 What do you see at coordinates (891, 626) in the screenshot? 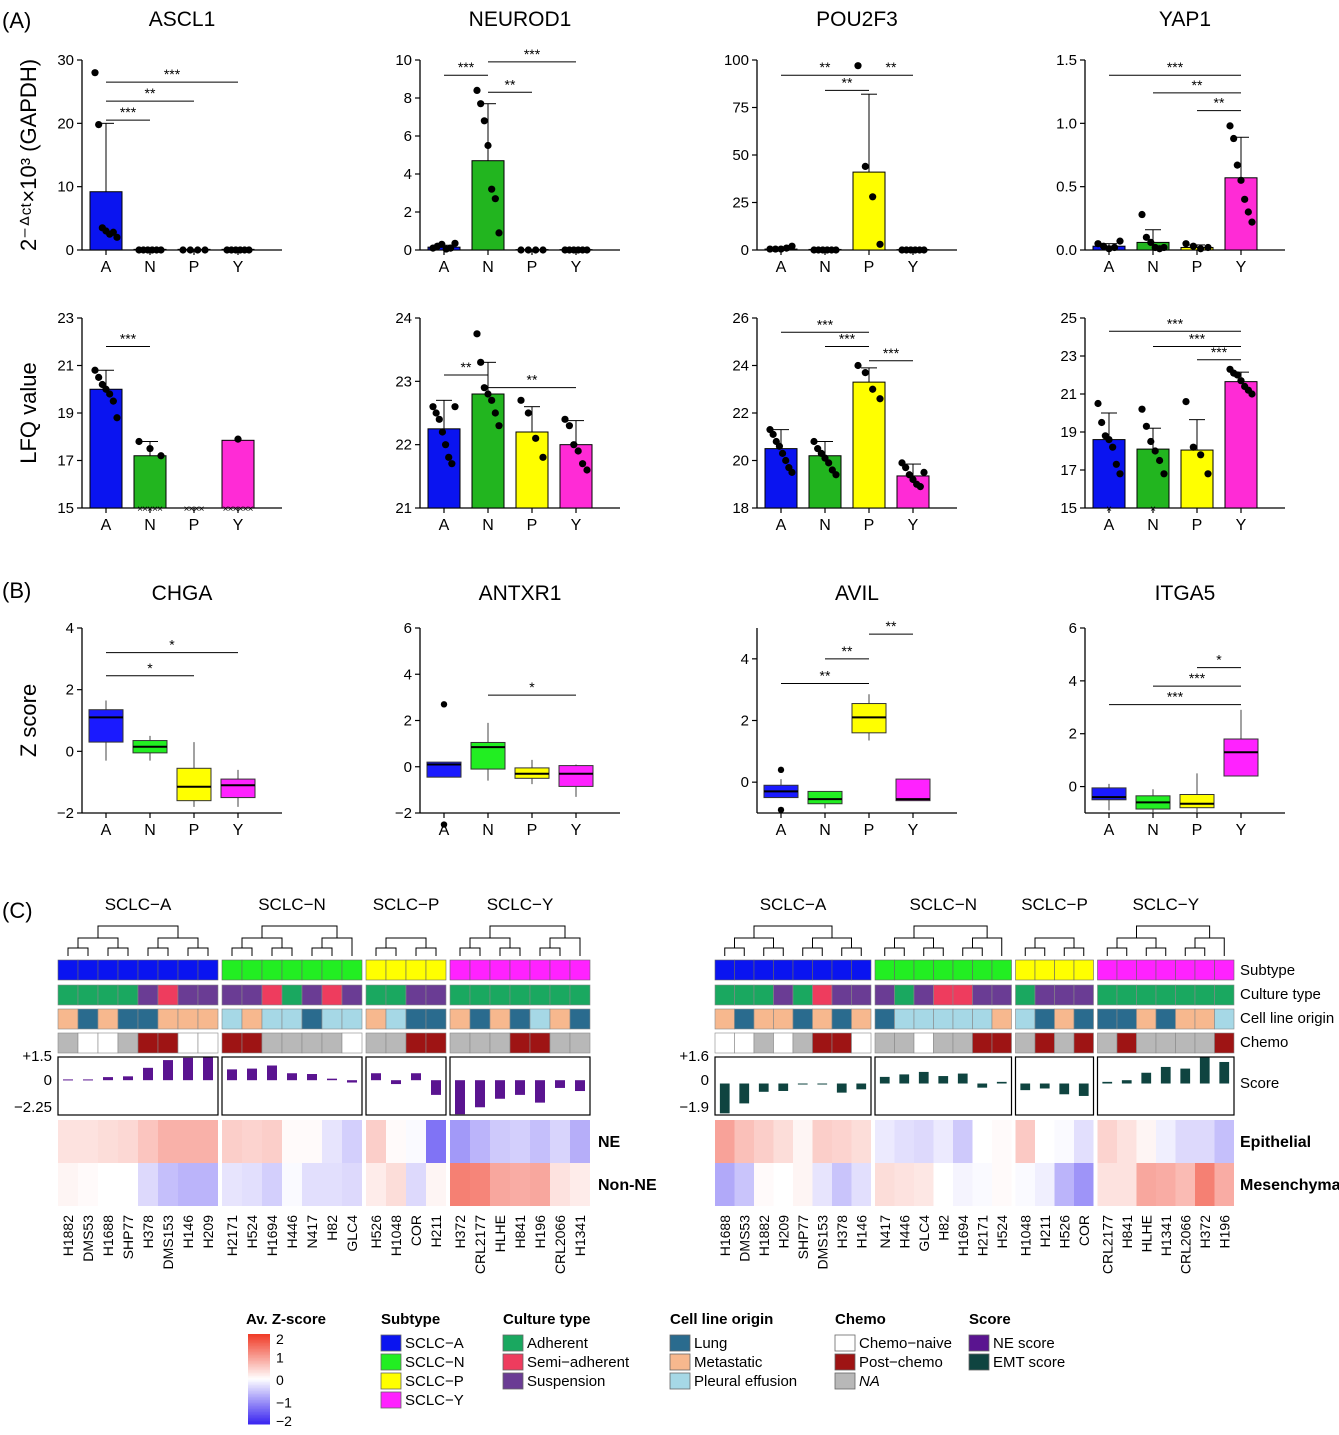
I see `zscore-sig-label: **` at bounding box center [891, 626].